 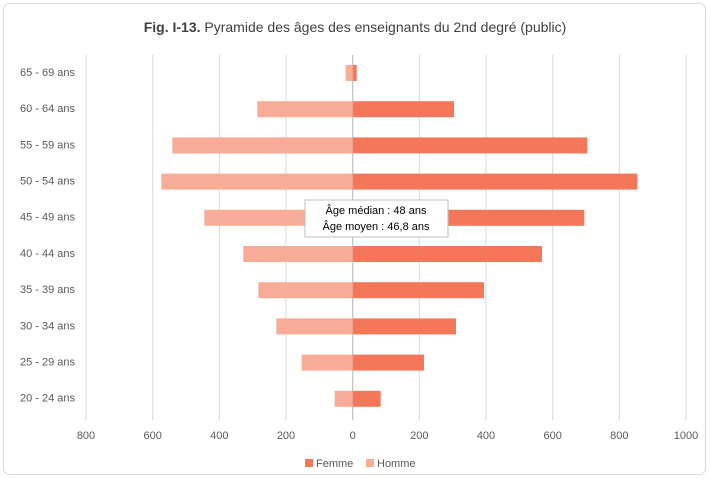 I want to click on annotation: Âge médian : 48 ans Âge moyen : 46,8 ans, so click(x=376, y=218).